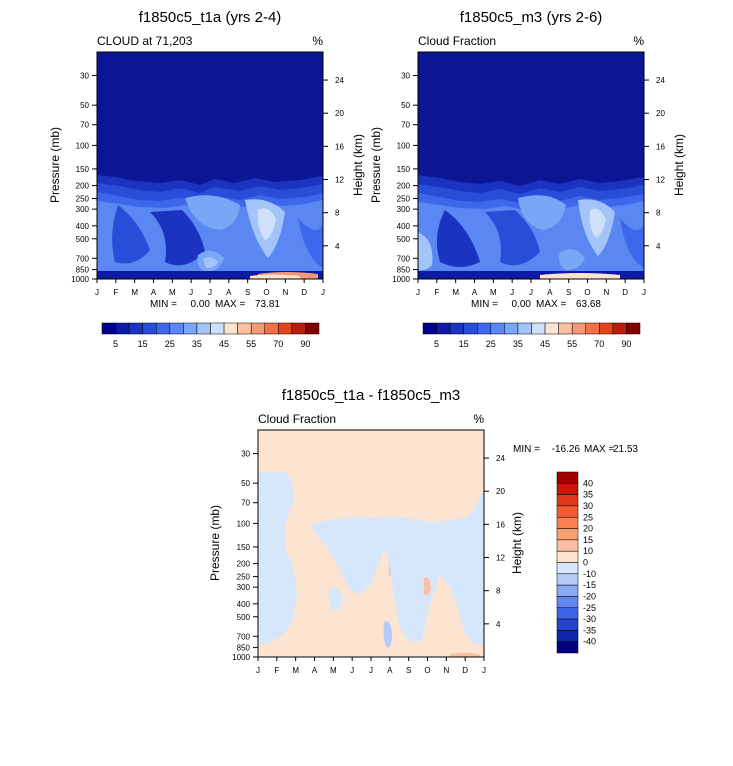  What do you see at coordinates (654, 163) in the screenshot?
I see `panel-2-height-ticks: 24 20 16 12 8 4` at bounding box center [654, 163].